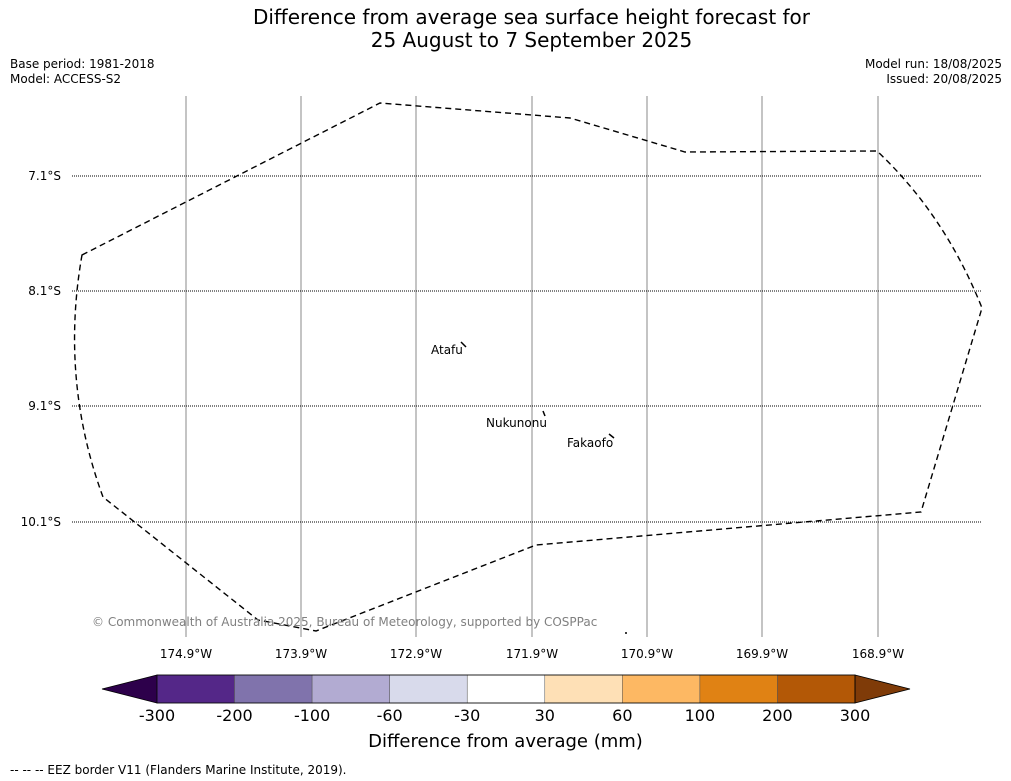  What do you see at coordinates (532, 654) in the screenshot?
I see `lon-label-171-9: 171.9°W` at bounding box center [532, 654].